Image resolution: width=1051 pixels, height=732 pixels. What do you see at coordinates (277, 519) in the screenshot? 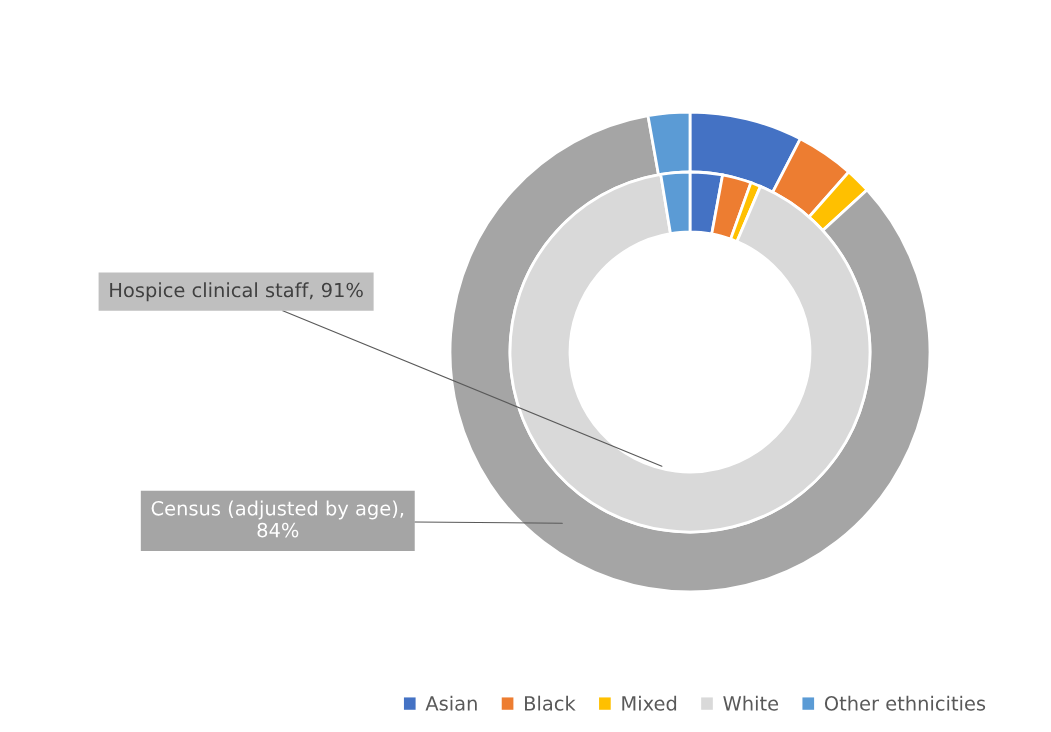
I see `data-label: Census (adjusted by age), 84%` at bounding box center [277, 519].